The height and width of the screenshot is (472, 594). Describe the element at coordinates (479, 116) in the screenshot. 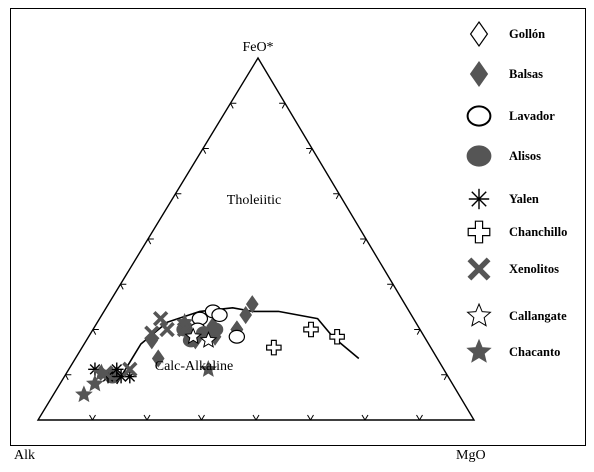

I see `legend-marker-lavador` at that location.